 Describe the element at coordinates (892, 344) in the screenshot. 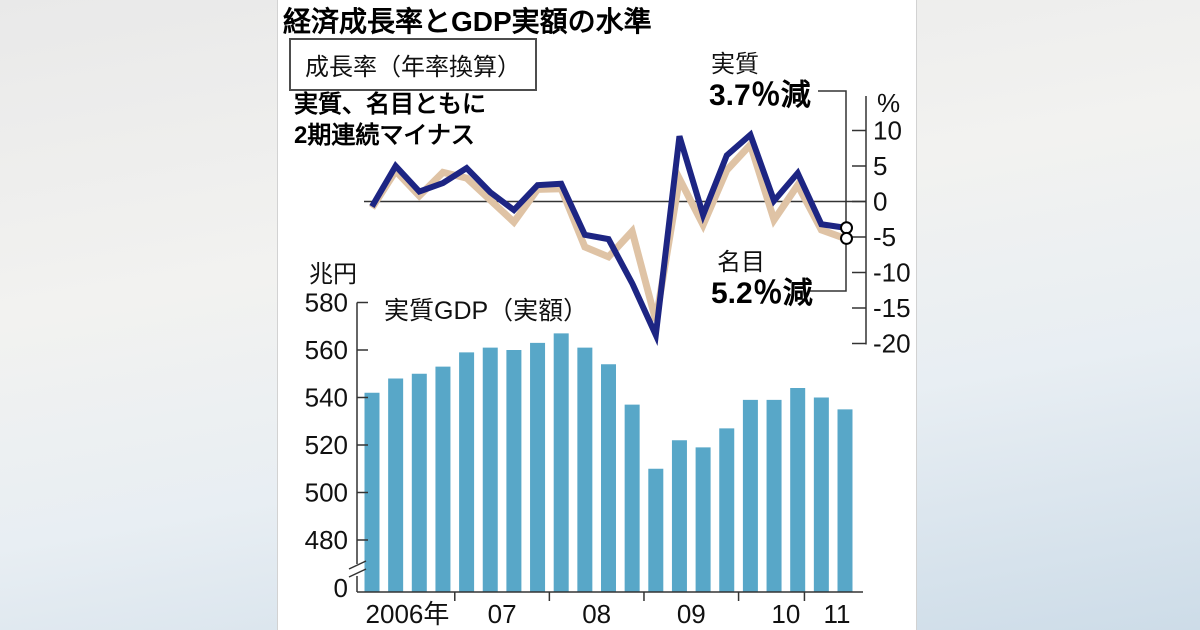

I see `growth-y-tick-label: -20` at that location.